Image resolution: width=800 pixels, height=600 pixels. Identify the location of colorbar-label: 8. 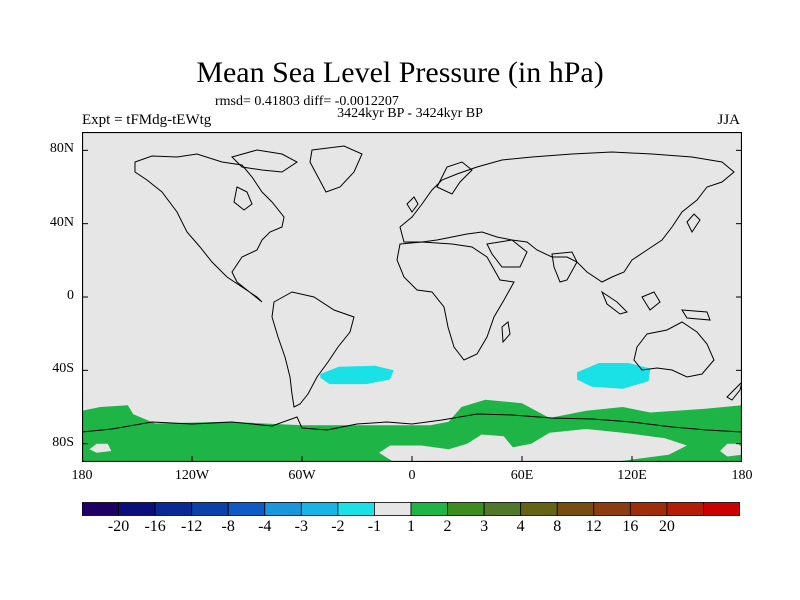
(557, 526).